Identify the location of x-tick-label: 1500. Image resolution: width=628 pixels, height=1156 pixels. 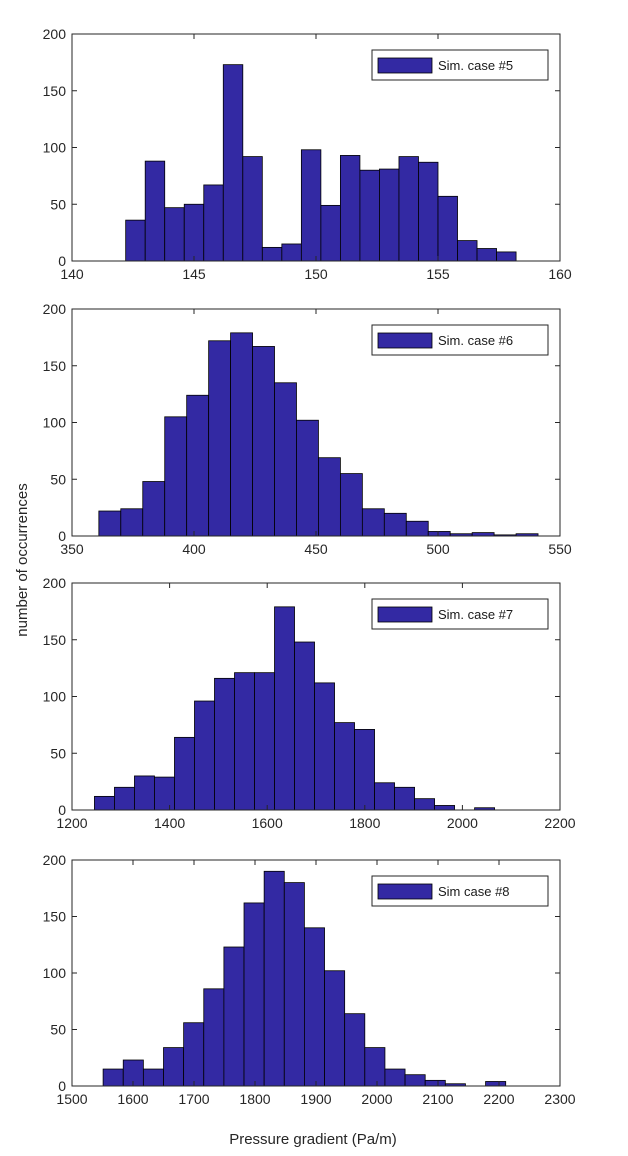
(71, 1099).